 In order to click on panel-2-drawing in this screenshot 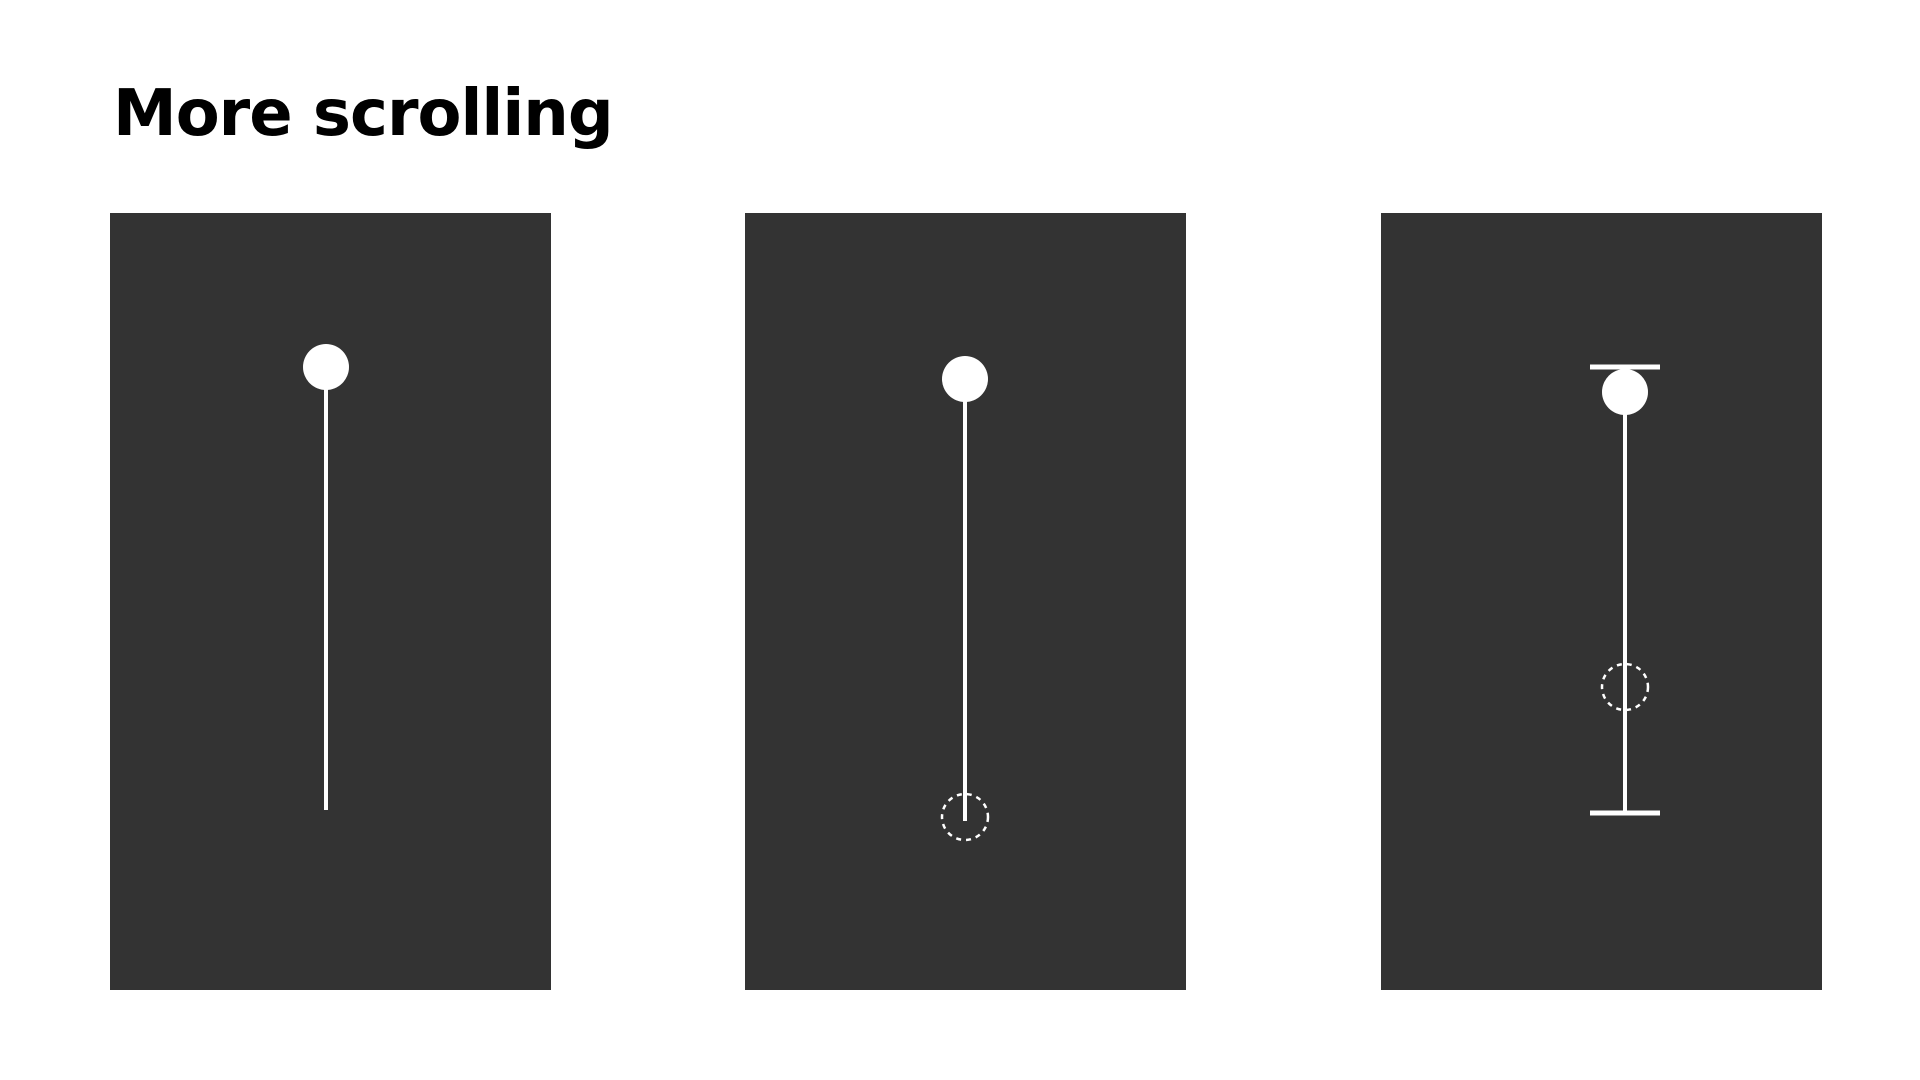, I will do `click(965, 599)`.